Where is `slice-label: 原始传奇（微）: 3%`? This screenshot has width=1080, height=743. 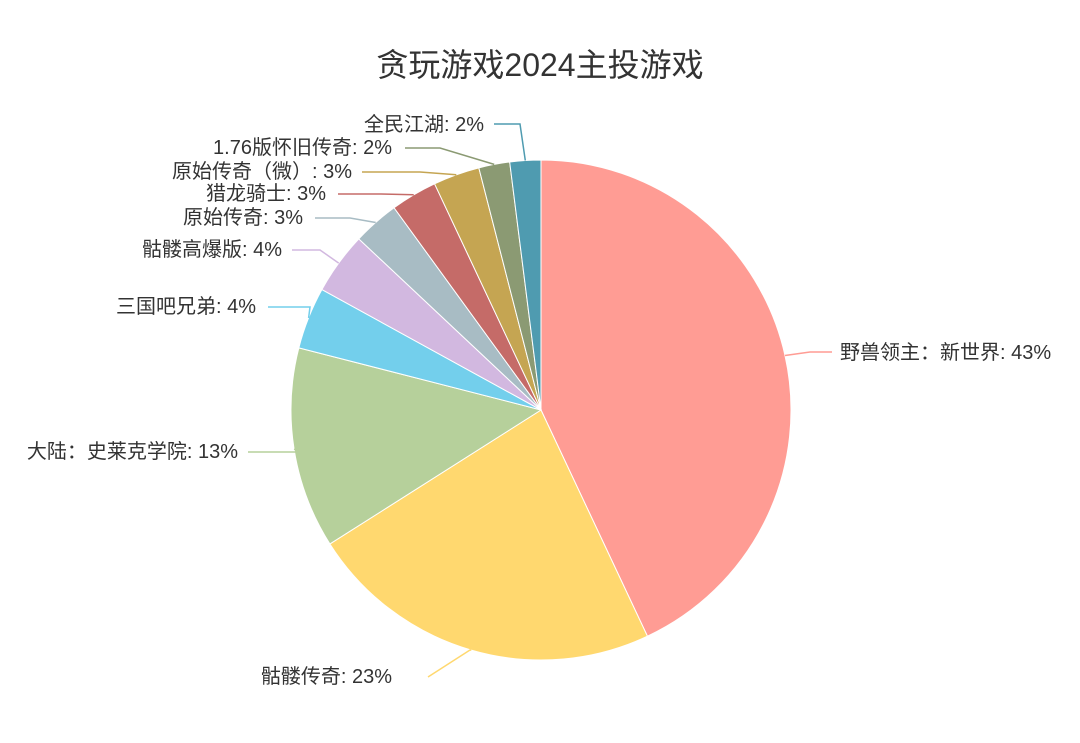 slice-label: 原始传奇（微）: 3% is located at coordinates (262, 171).